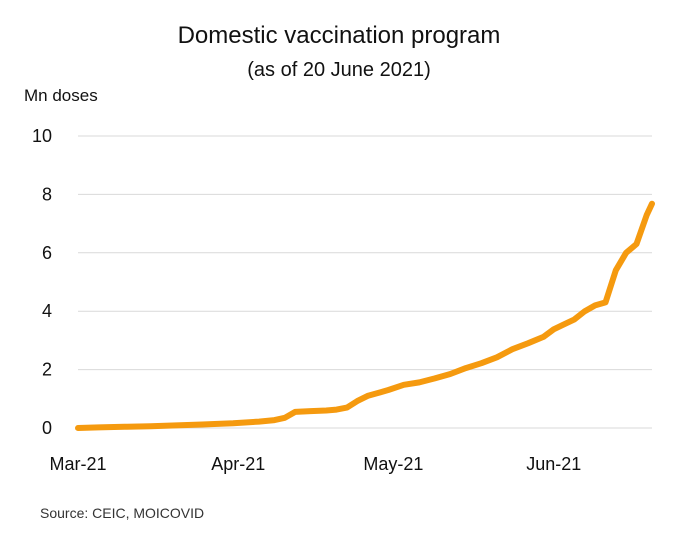 The image size is (678, 534). Describe the element at coordinates (47, 253) in the screenshot. I see `y-tick-label: 6` at that location.